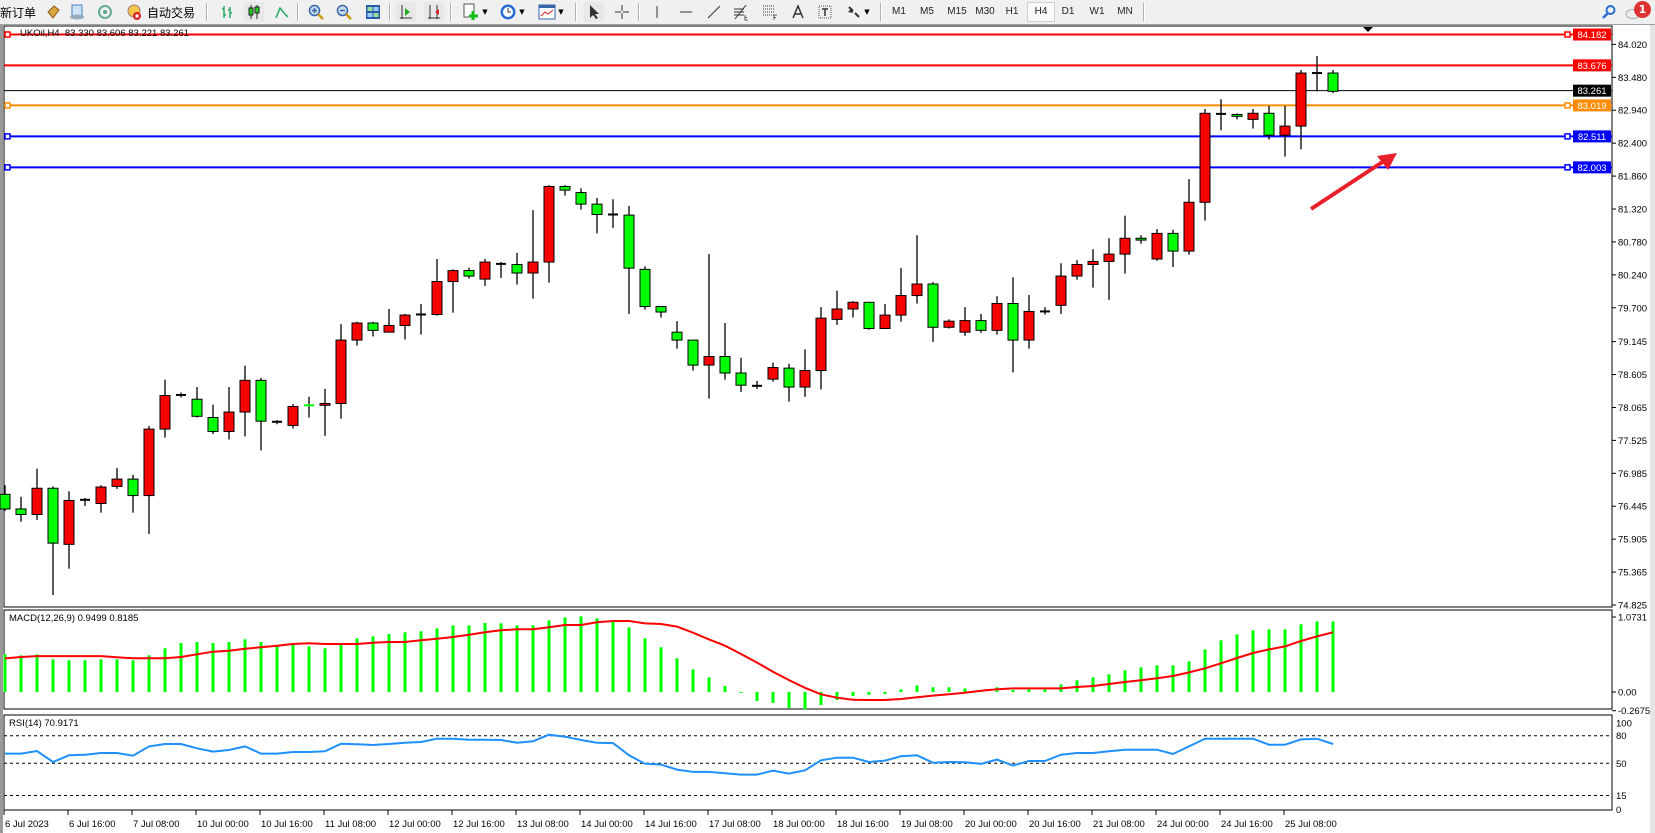 The width and height of the screenshot is (1655, 833). I want to click on market-watch-icon, so click(77, 12).